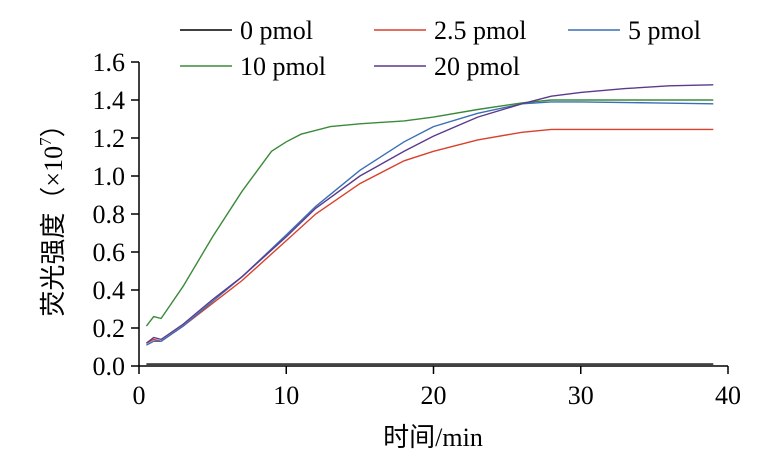 The image size is (779, 460). I want to click on x-tick-label: 20, so click(434, 395).